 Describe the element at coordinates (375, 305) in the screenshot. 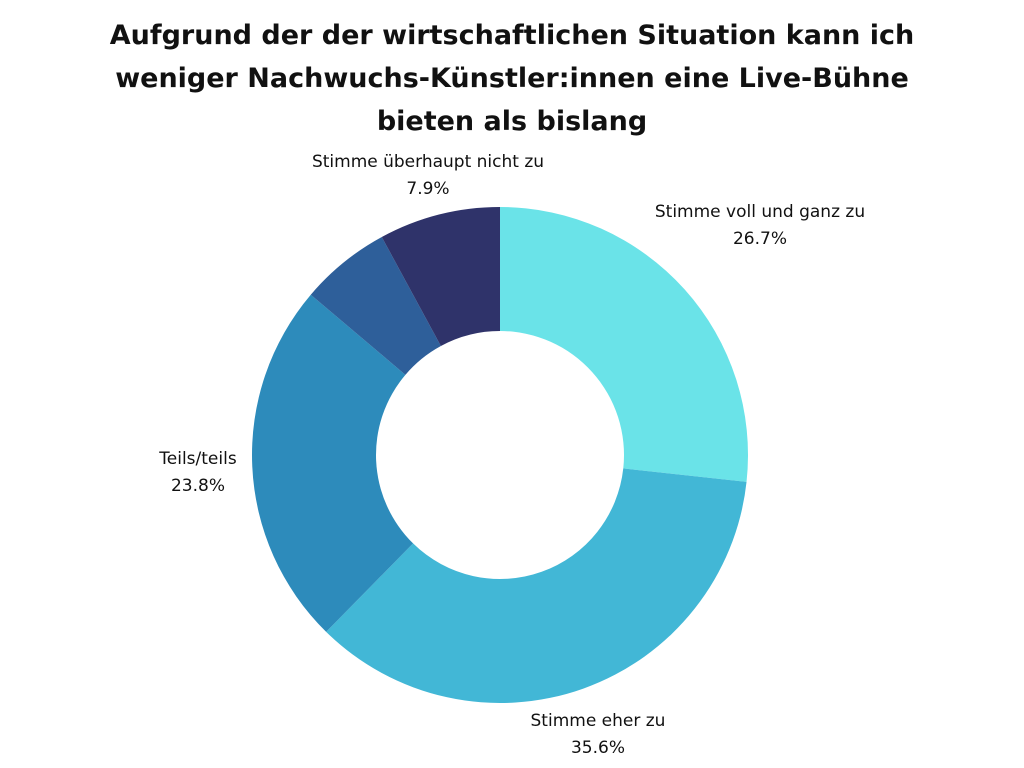

I see `slice-stimme-eher-nicht-zu` at that location.